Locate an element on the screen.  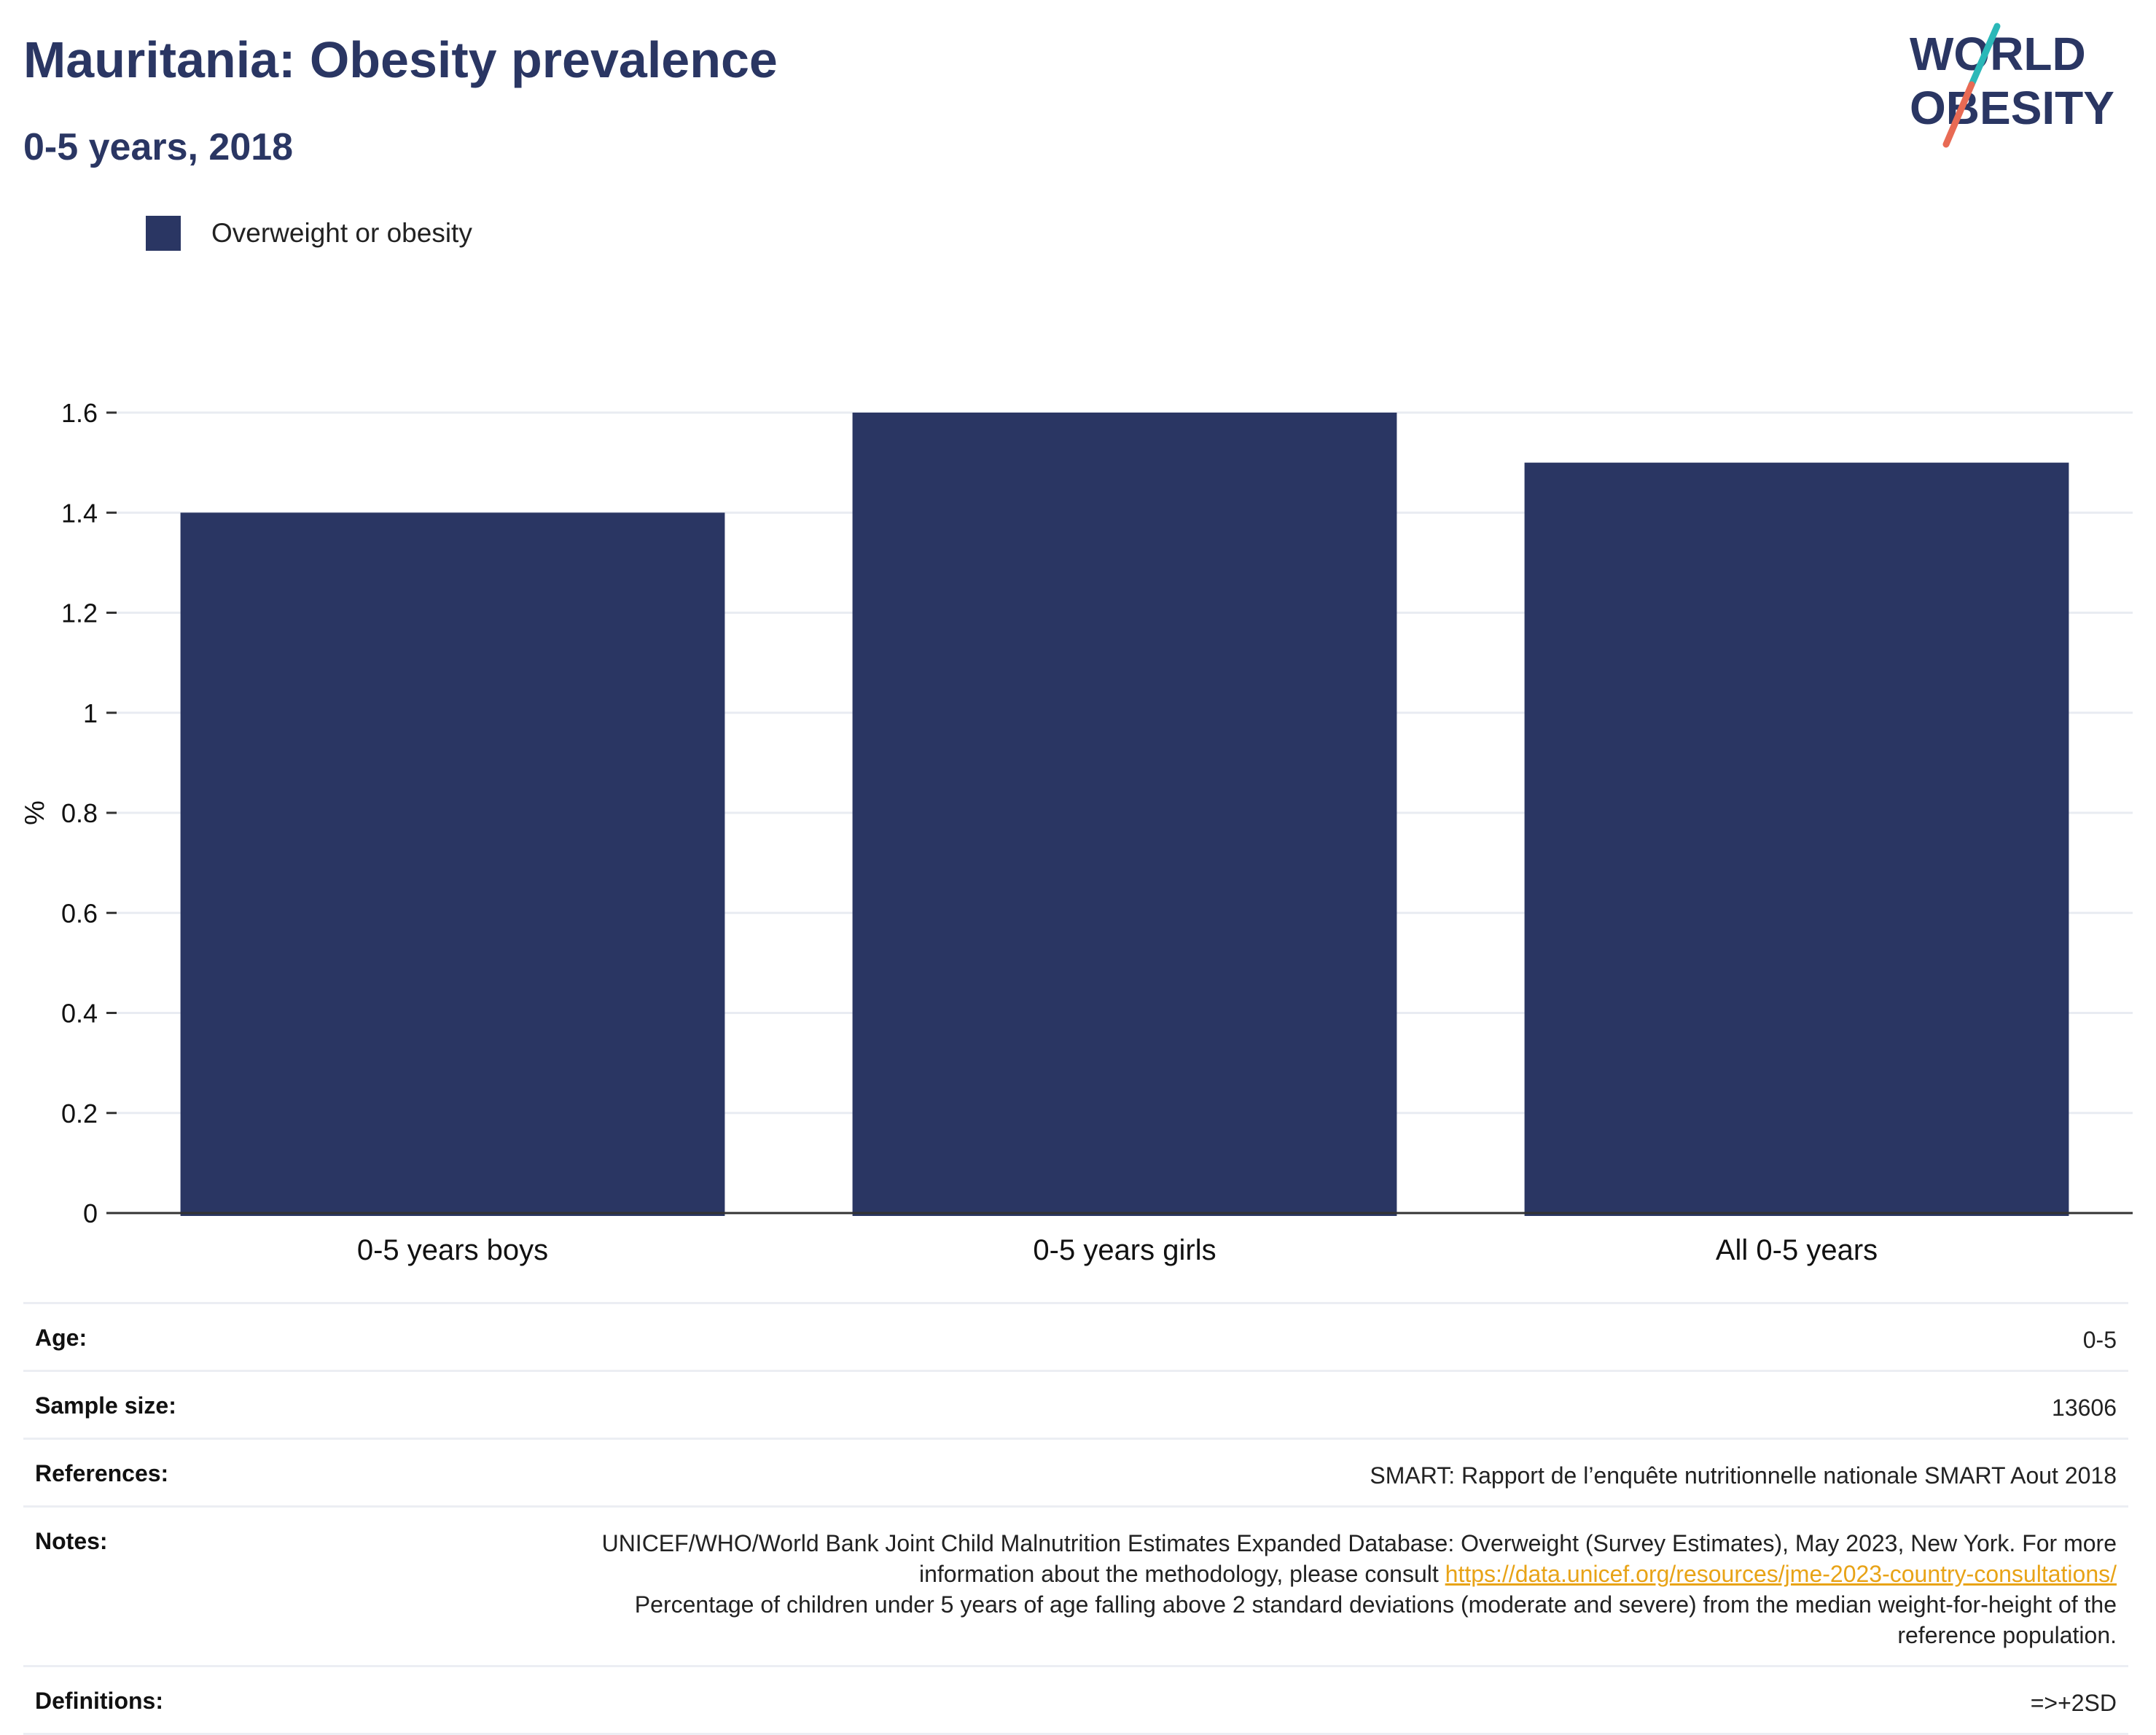
x-tick-label: All 0-5 years is located at coordinates (1797, 1250).